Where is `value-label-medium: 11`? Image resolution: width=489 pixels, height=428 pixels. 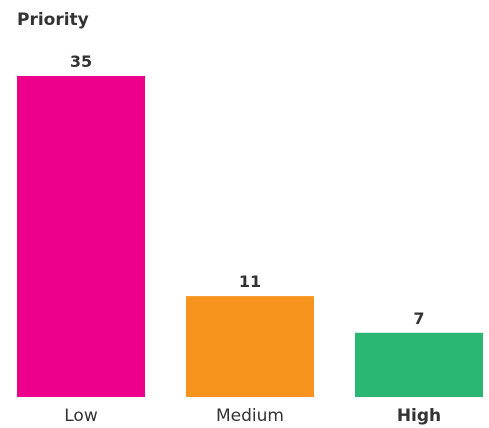
value-label-medium: 11 is located at coordinates (250, 281).